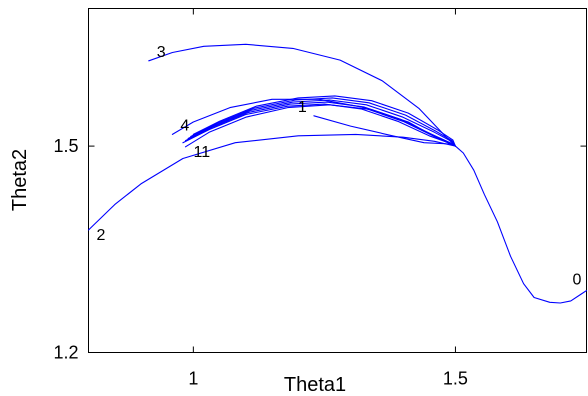 The width and height of the screenshot is (588, 396). Describe the element at coordinates (20, 180) in the screenshot. I see `y-axis-label: Theta2` at that location.